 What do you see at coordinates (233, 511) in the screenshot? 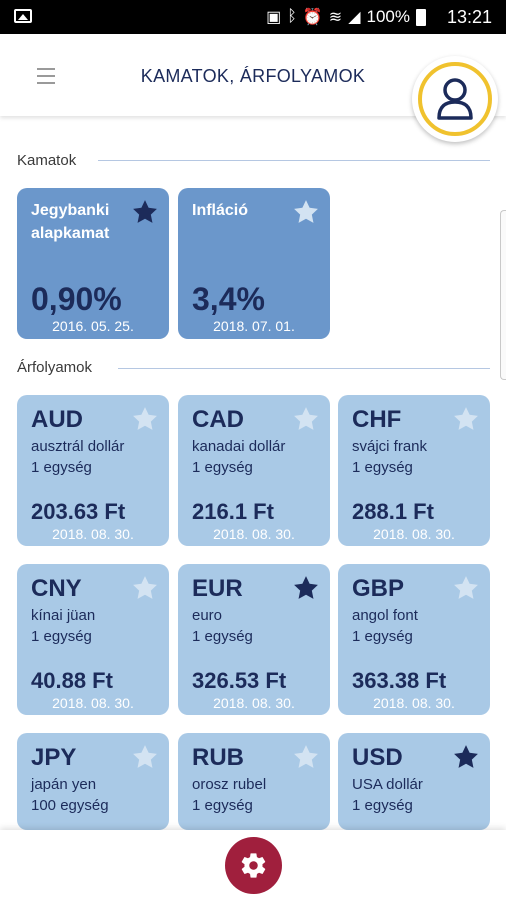
I see `currency-value: 216.1 Ft` at bounding box center [233, 511].